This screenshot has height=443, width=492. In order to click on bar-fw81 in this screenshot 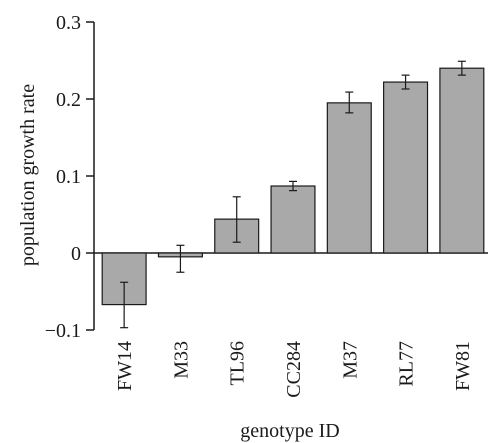, I will do `click(462, 160)`.